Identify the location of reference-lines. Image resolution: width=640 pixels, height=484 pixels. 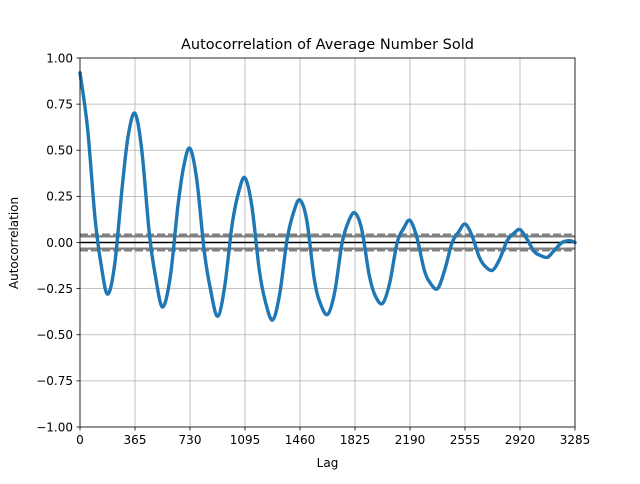
(327, 242).